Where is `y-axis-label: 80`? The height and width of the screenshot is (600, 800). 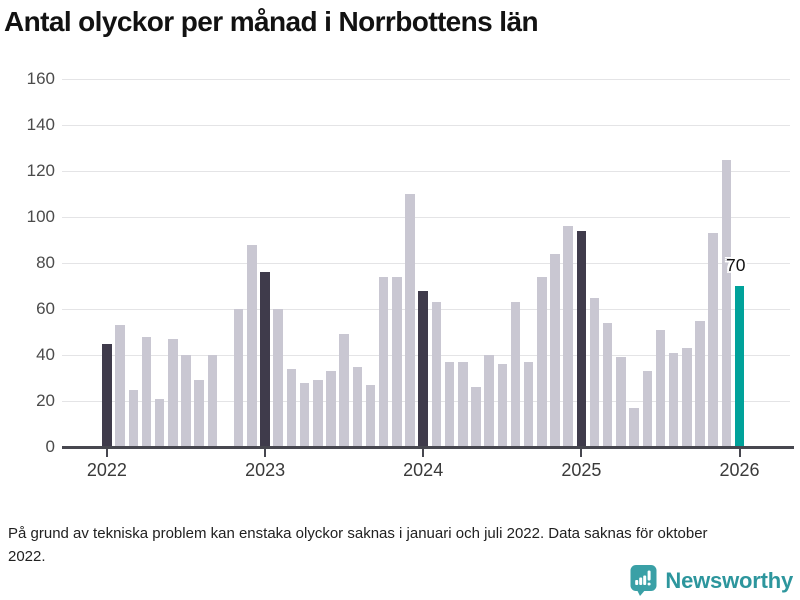 y-axis-label: 80 is located at coordinates (45, 262).